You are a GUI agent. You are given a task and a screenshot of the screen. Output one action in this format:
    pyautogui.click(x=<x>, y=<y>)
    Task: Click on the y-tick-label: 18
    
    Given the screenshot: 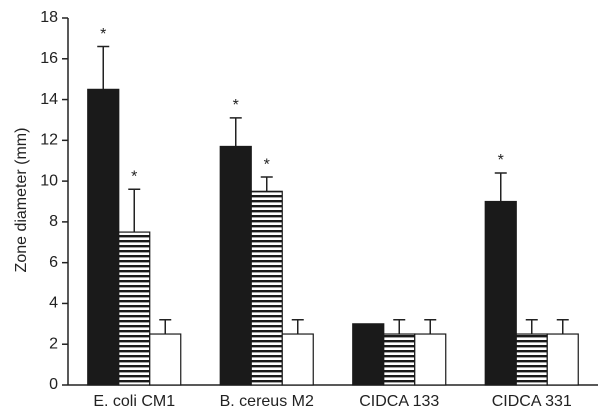 What is the action you would take?
    pyautogui.click(x=49, y=17)
    